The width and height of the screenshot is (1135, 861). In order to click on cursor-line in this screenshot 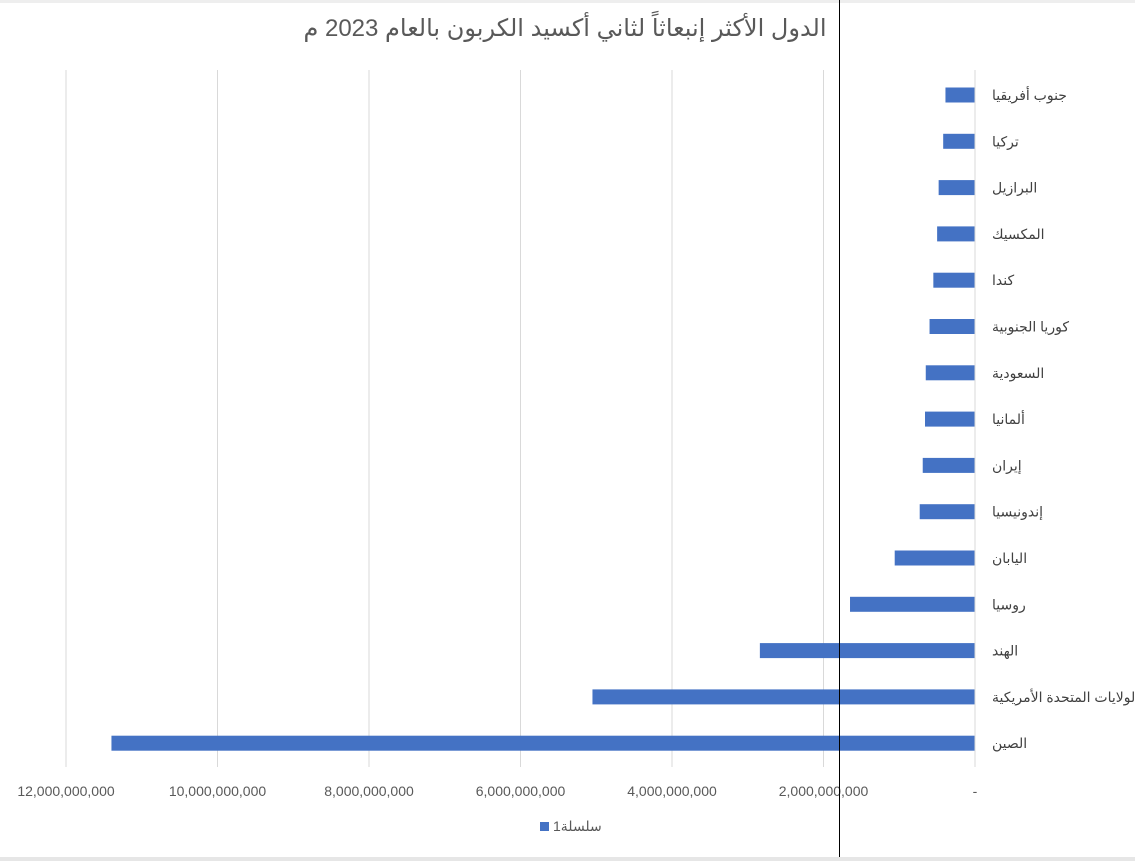, I will do `click(839, 430)`.